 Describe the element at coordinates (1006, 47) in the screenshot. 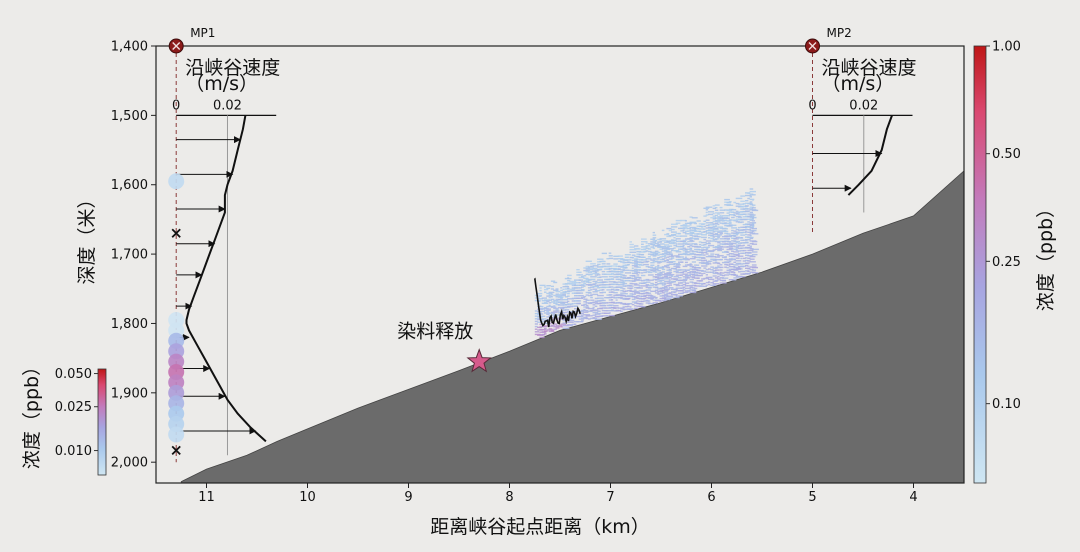

I see `colorbar-right-tick-label: 1.00` at that location.